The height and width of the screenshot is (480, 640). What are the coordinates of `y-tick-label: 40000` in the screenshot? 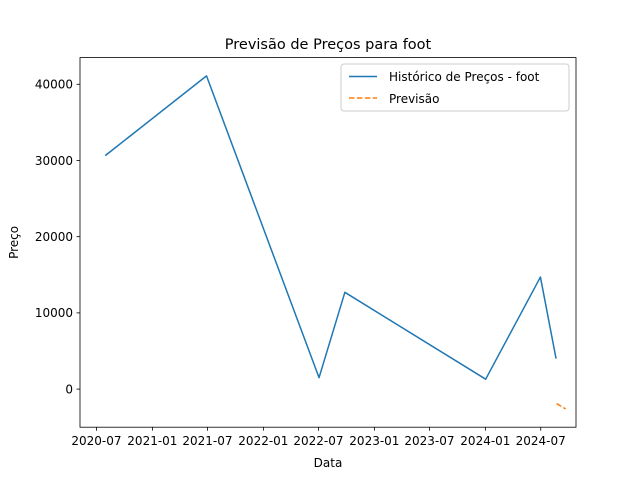 It's located at (54, 85).